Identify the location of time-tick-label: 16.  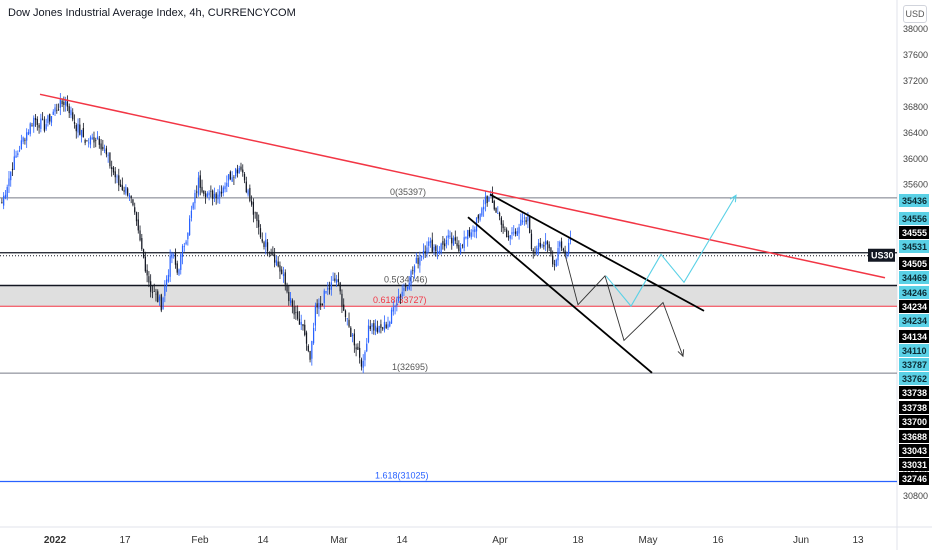
(718, 540).